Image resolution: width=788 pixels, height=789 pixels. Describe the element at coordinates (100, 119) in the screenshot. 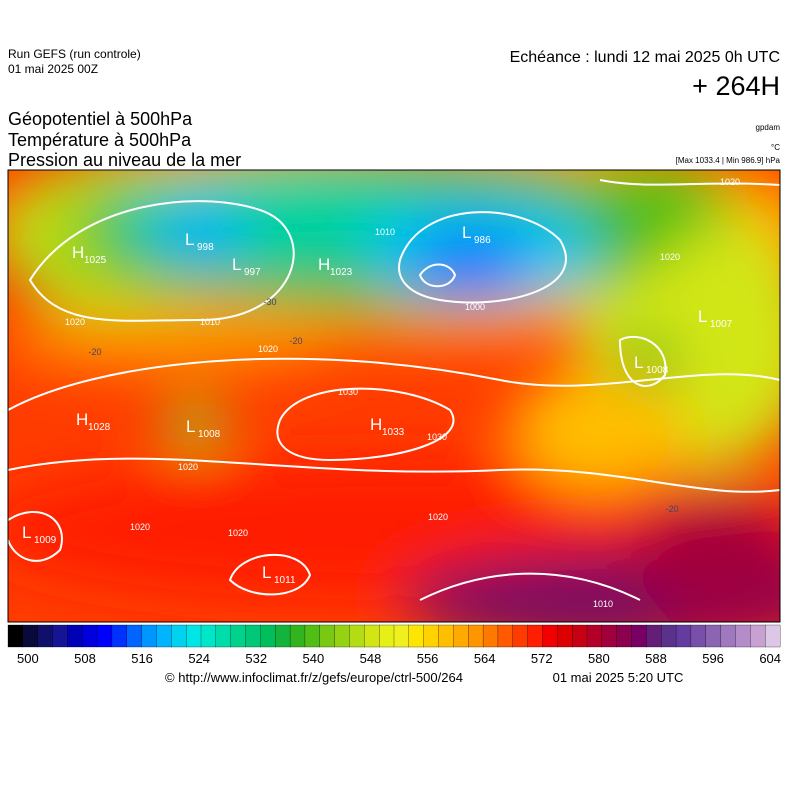

I see `title: Géopotentiel à 500hPa` at that location.